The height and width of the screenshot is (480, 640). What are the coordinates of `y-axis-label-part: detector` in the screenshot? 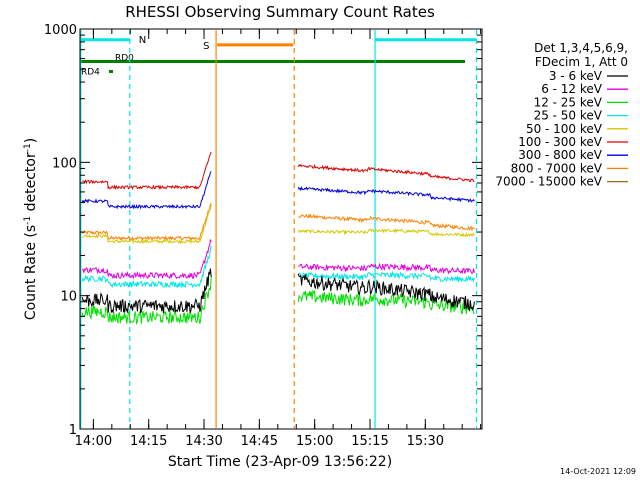 It's located at (31, 184).